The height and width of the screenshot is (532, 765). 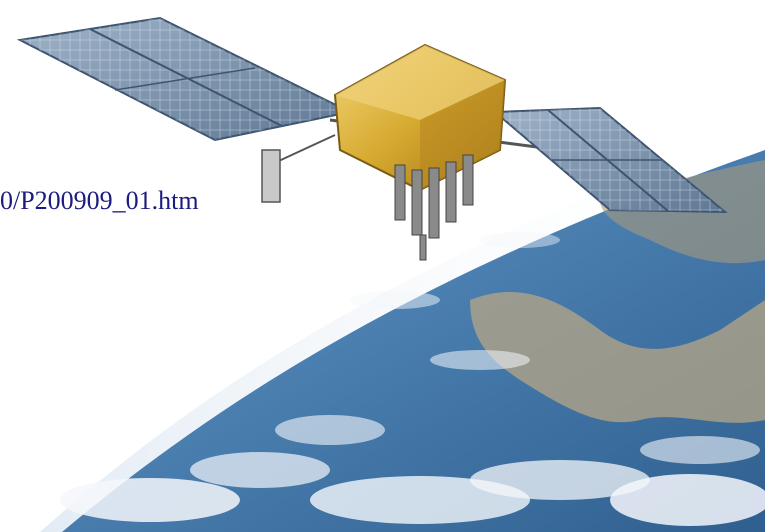 I want to click on solar-panel-left, so click(x=185, y=79).